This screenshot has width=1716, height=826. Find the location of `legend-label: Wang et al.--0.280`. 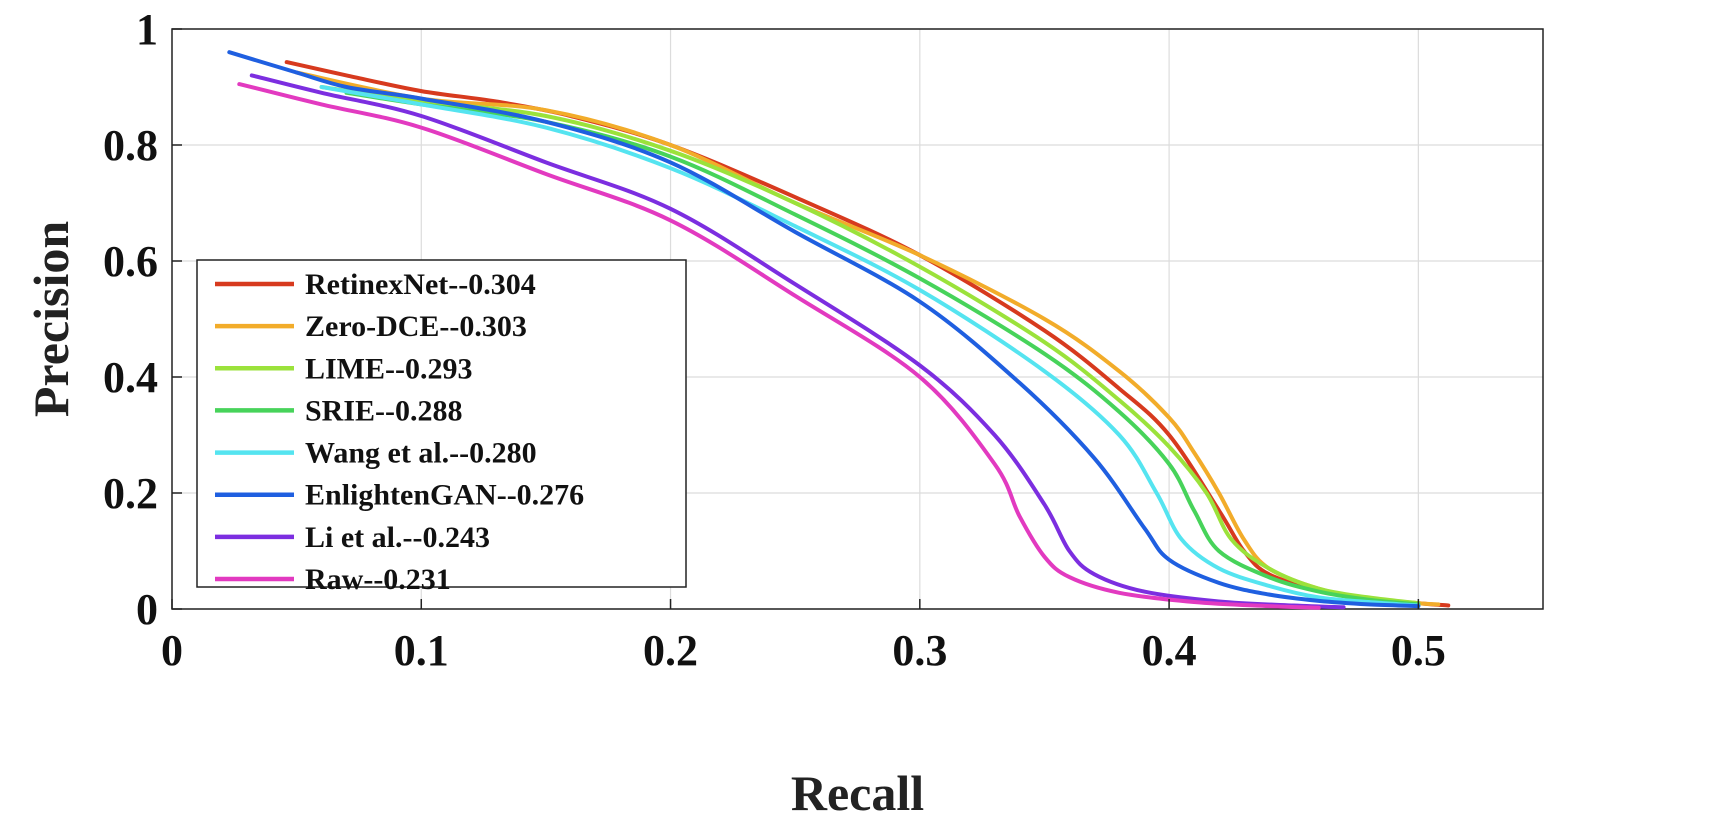

legend-label: Wang et al.--0.280 is located at coordinates (421, 453).